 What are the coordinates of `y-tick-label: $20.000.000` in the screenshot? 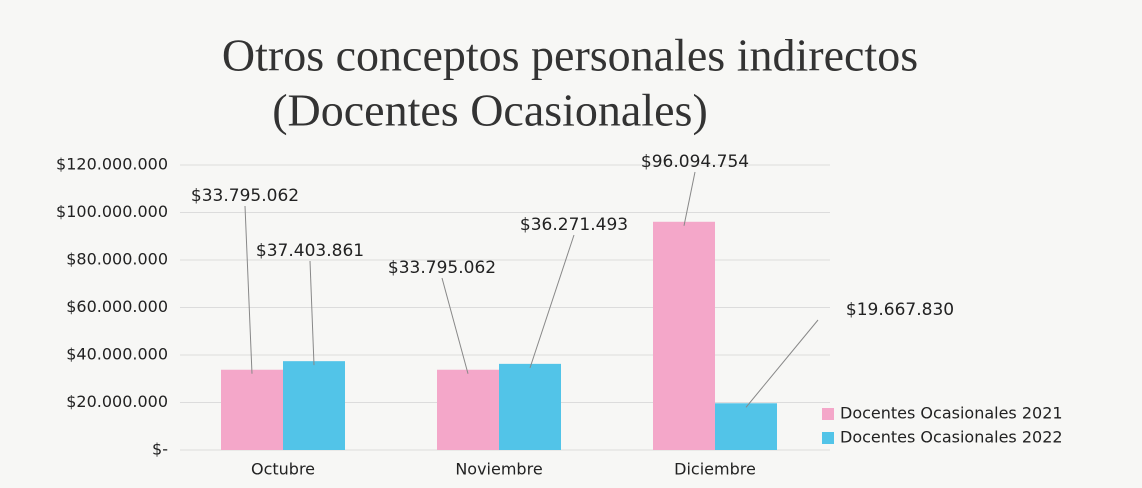 It's located at (117, 401).